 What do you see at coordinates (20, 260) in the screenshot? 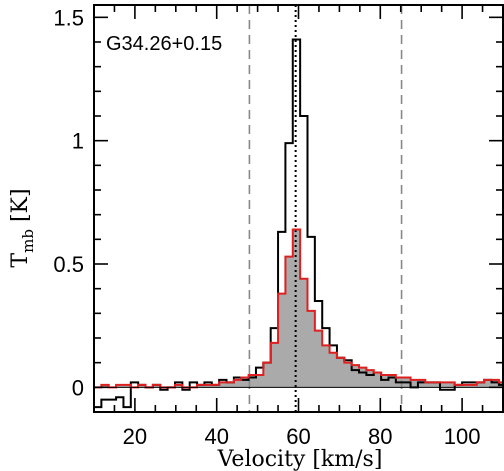
I see `y-axis-title-main: T` at bounding box center [20, 260].